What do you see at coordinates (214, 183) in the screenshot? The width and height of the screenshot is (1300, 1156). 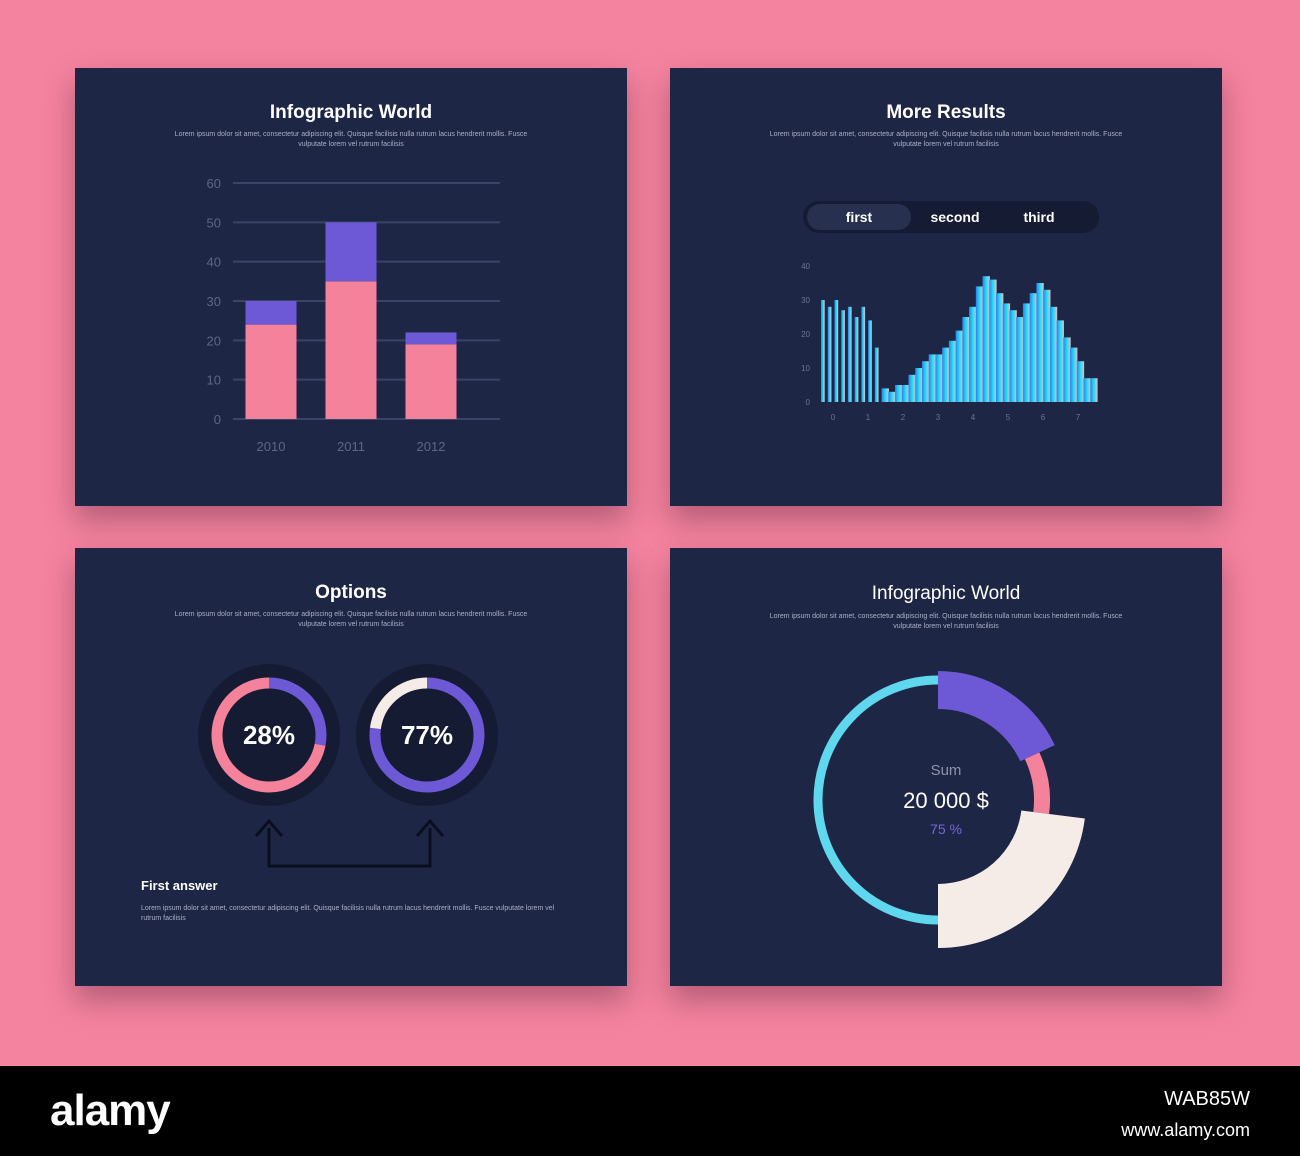 I see `y-tick-label: 60` at bounding box center [214, 183].